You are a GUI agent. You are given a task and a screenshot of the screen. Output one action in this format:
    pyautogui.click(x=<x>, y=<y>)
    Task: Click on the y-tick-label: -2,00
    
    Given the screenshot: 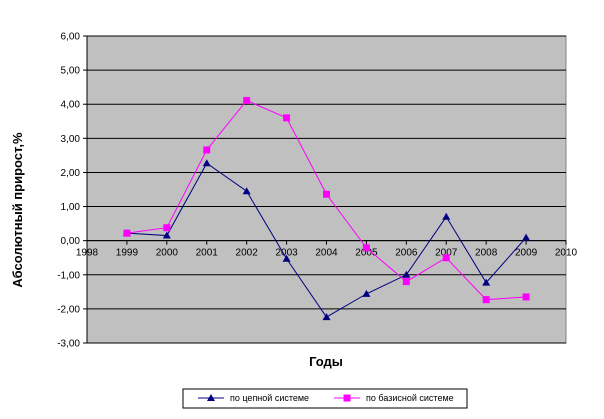 What is the action you would take?
    pyautogui.click(x=68, y=309)
    